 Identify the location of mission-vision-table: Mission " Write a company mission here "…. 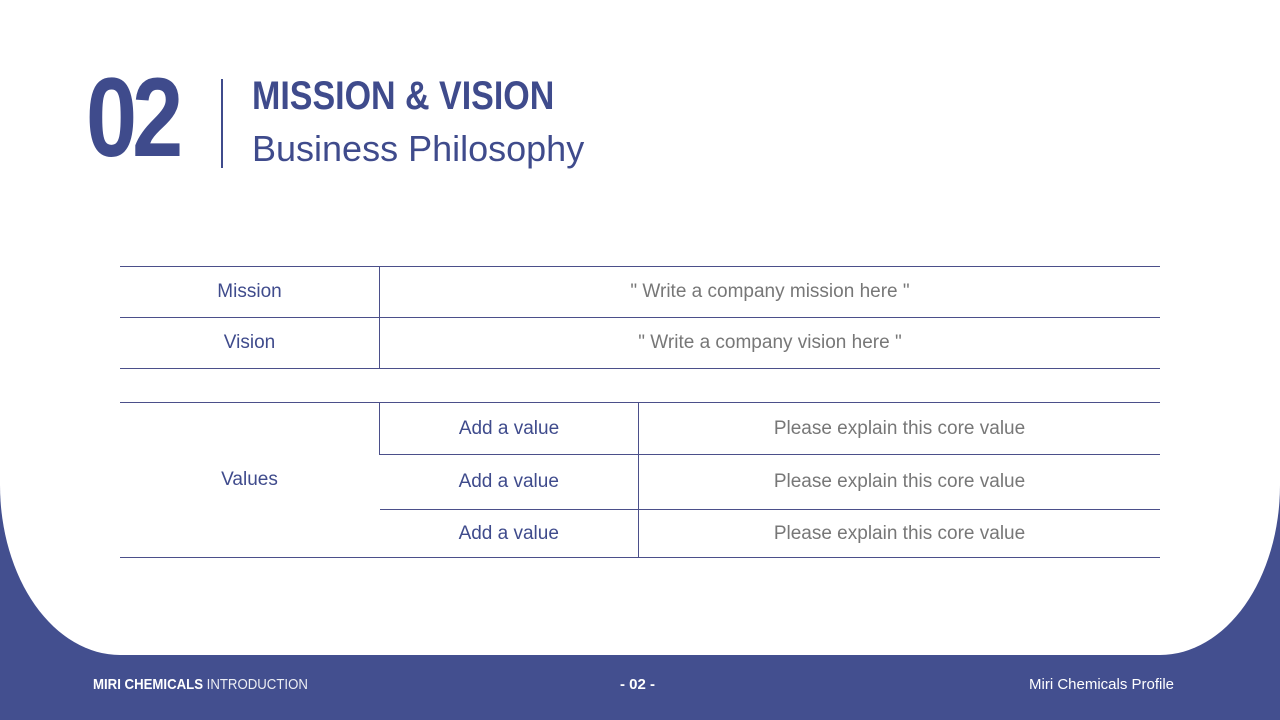
(640, 317).